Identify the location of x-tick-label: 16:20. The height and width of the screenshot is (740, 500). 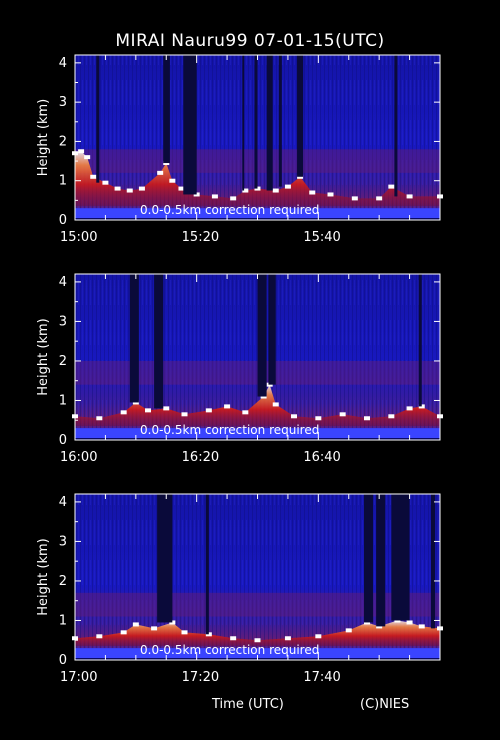
(200, 457).